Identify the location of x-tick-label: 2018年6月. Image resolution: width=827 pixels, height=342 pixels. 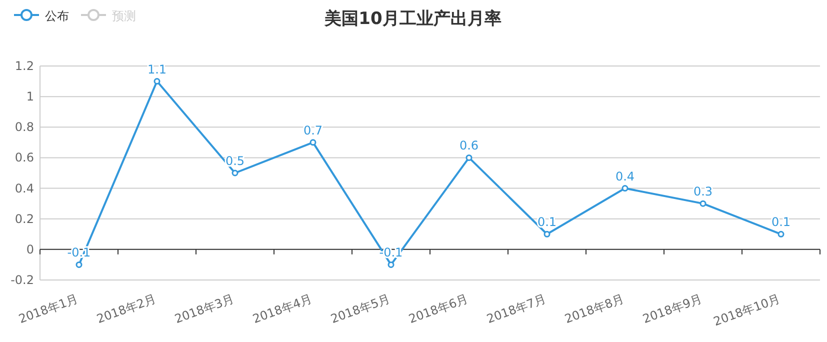
(438, 309).